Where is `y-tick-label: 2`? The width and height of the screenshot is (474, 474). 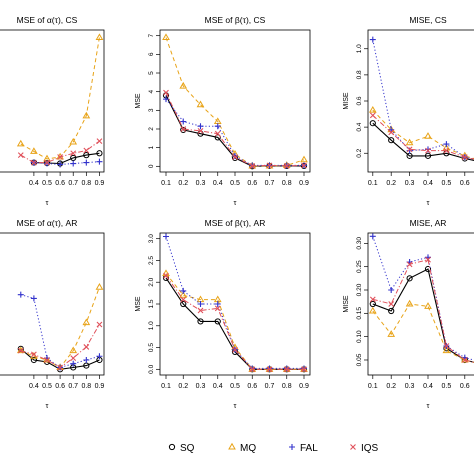
y-tick-label: 2 is located at coordinates (151, 129).